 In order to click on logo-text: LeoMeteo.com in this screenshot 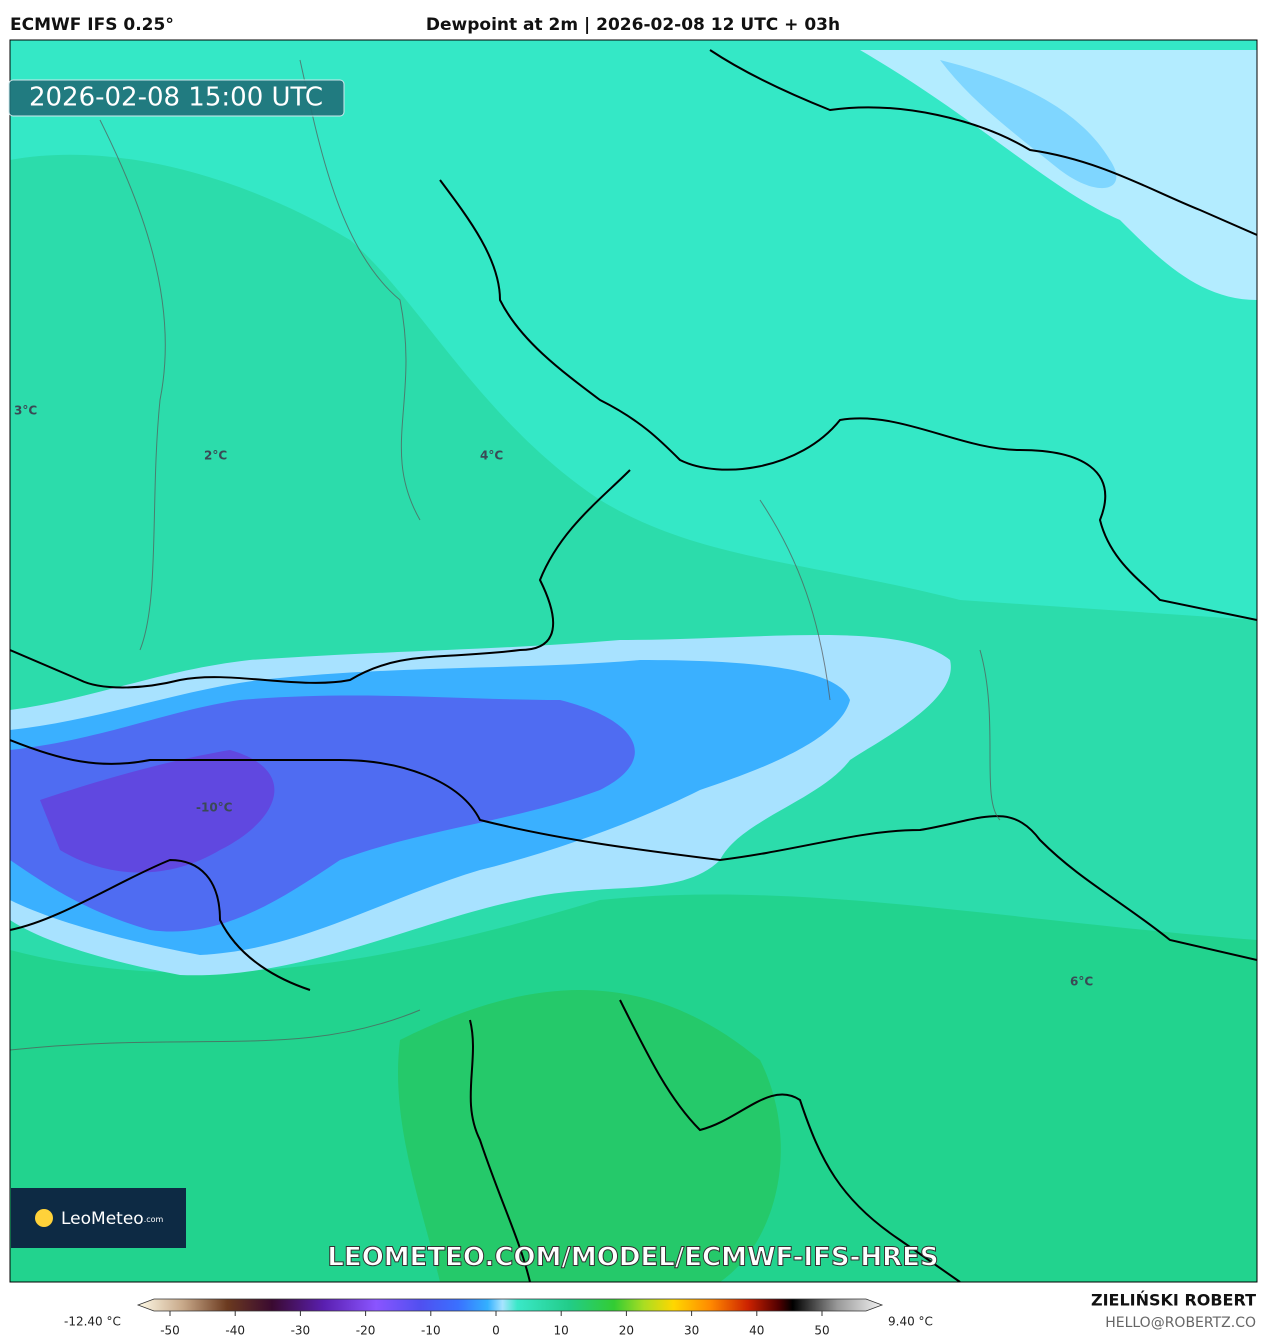, I will do `click(112, 1219)`.